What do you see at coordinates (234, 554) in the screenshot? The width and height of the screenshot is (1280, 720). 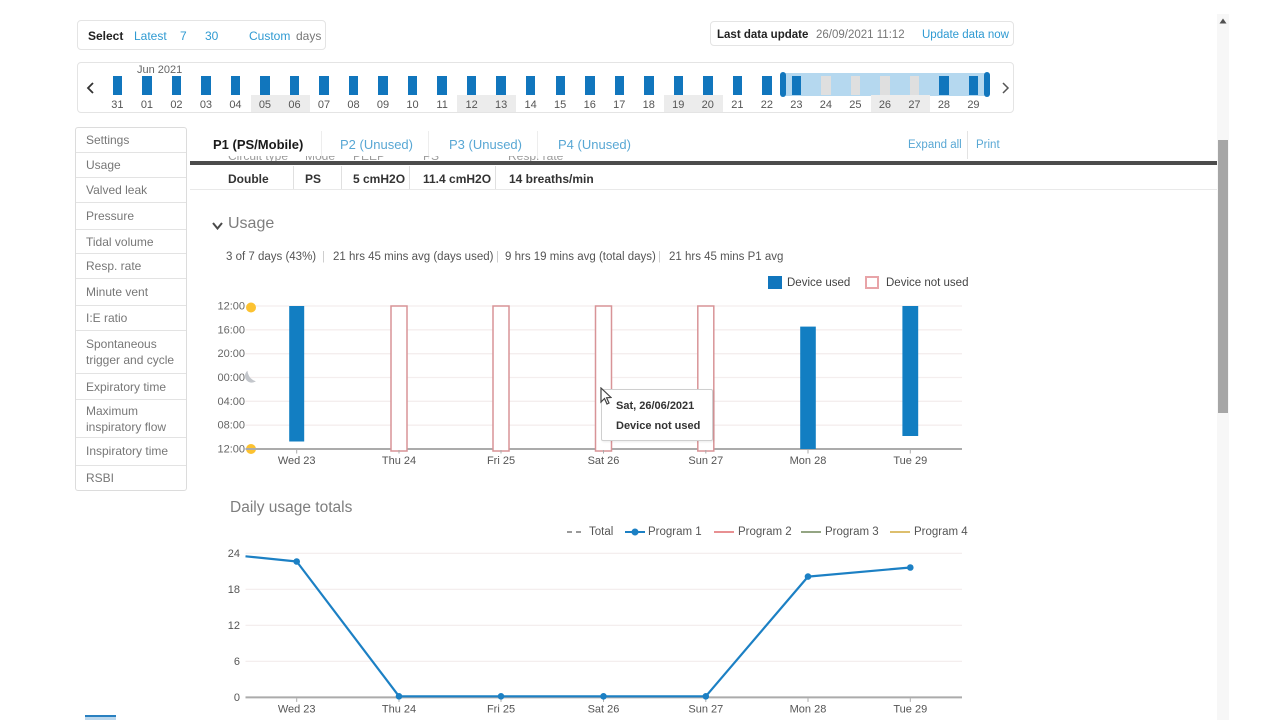 I see `svg-text: 24` at bounding box center [234, 554].